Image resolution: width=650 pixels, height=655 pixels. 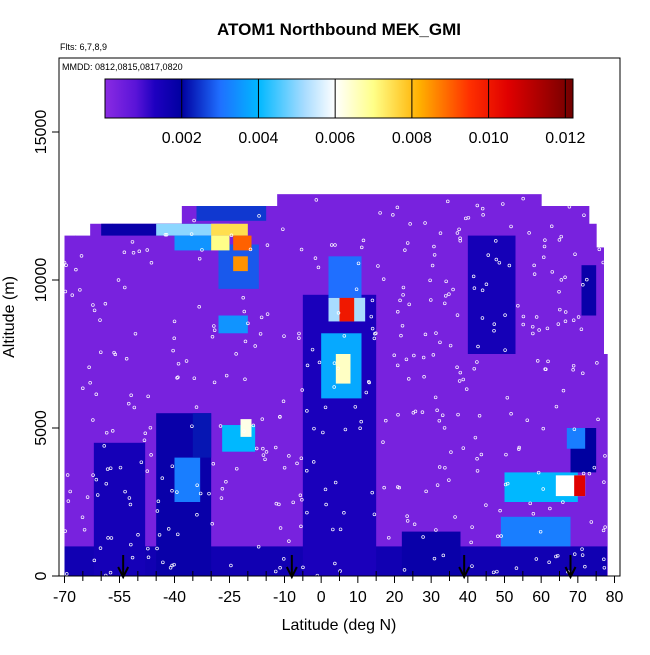 What do you see at coordinates (412, 138) in the screenshot?
I see `colorbar-tick-label: 0.008` at bounding box center [412, 138].